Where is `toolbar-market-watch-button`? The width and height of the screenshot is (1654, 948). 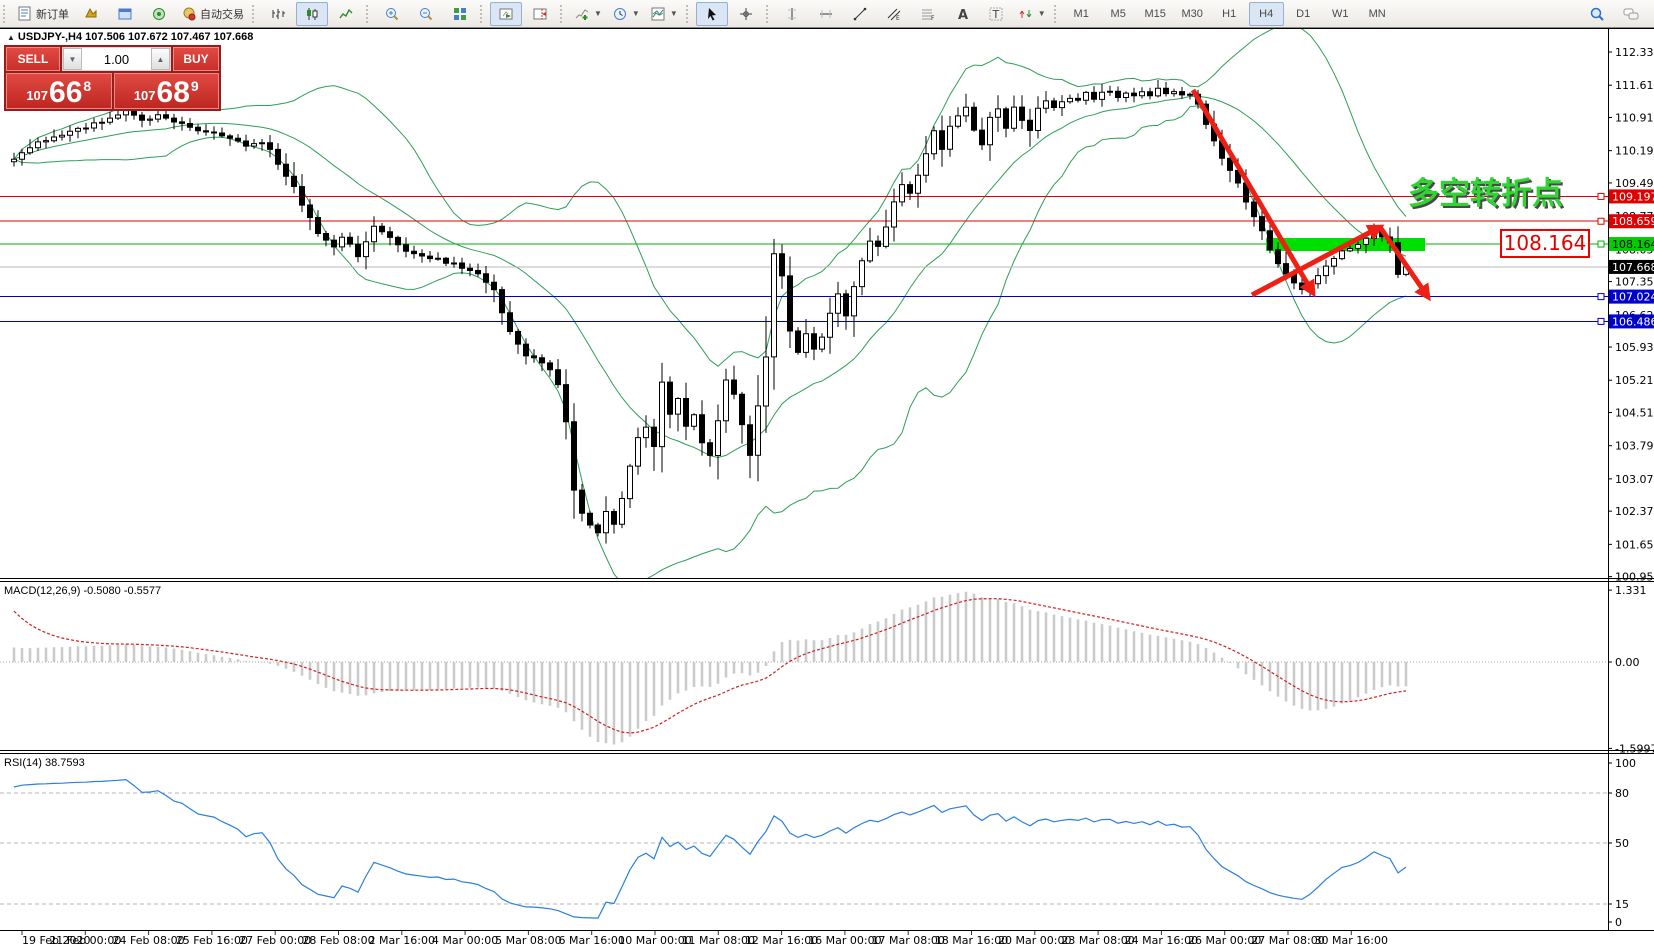
toolbar-market-watch-button is located at coordinates (91, 14).